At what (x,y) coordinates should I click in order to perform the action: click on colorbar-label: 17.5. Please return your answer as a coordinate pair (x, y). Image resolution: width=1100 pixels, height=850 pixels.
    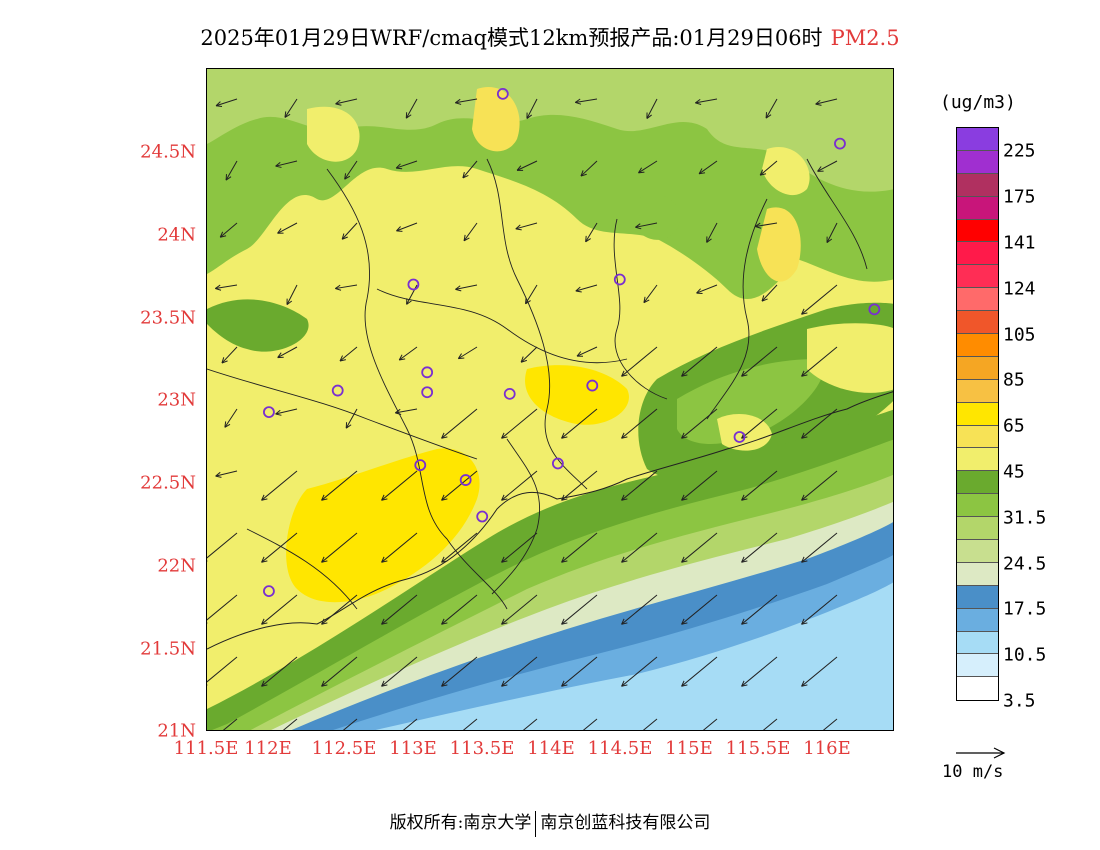
    Looking at the image, I should click on (1025, 609).